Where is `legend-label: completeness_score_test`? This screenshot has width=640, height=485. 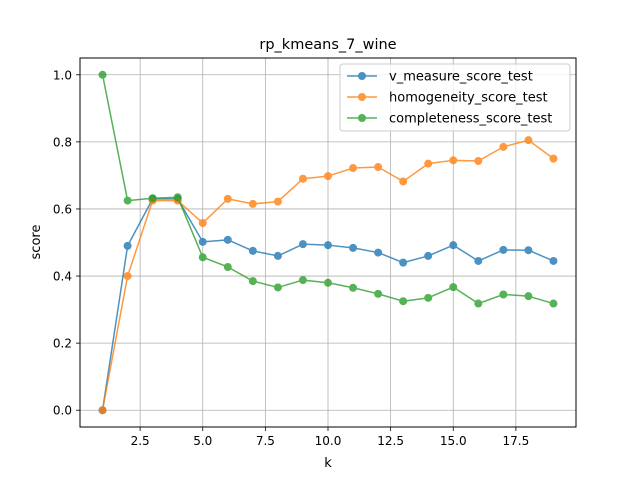
legend-label: completeness_score_test is located at coordinates (470, 119).